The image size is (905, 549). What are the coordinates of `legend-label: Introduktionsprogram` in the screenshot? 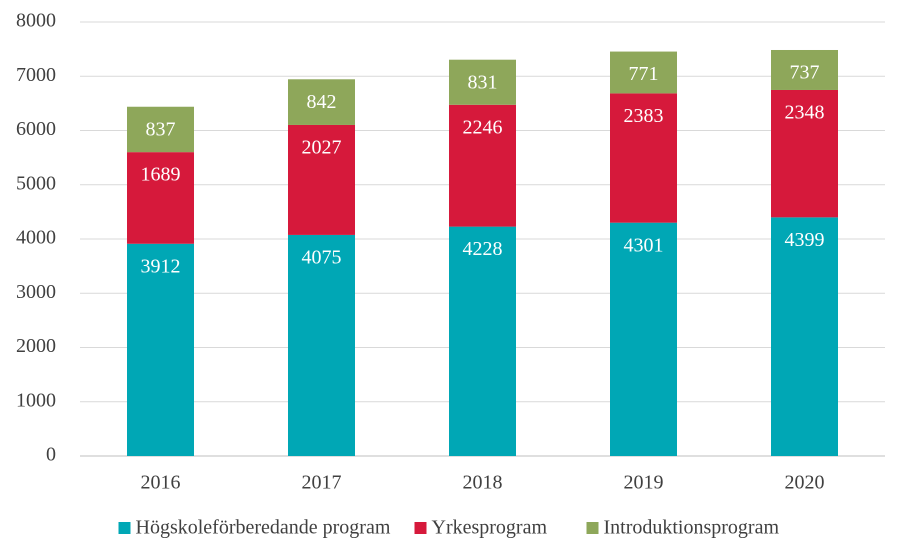 It's located at (692, 528).